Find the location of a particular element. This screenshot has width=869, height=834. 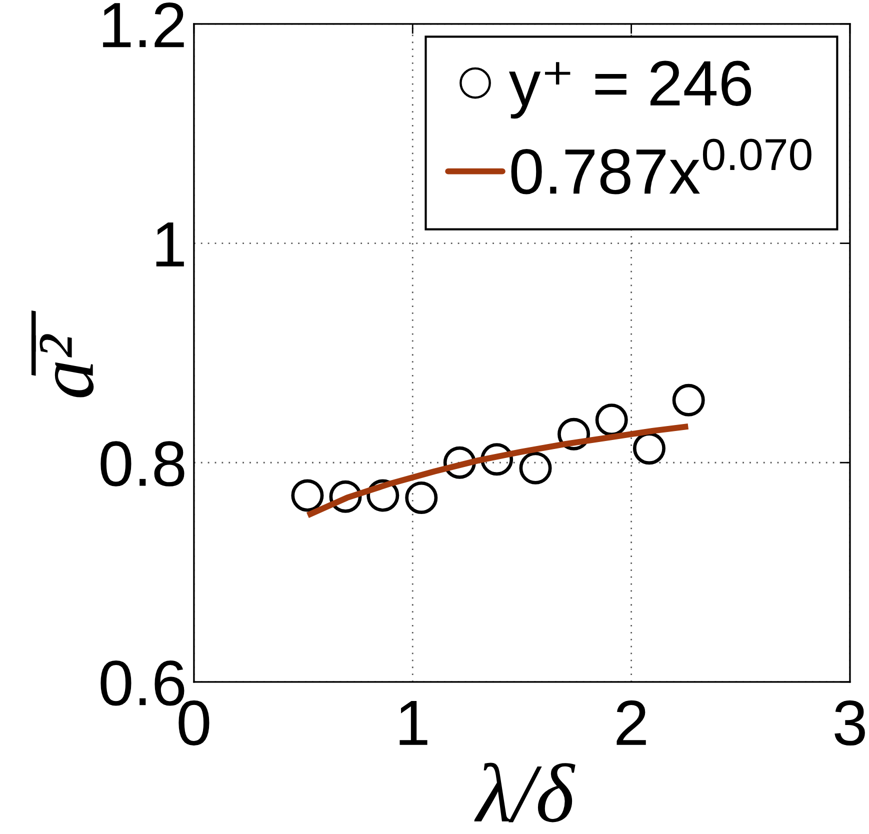

y-tick-label: 1 is located at coordinates (170, 244).